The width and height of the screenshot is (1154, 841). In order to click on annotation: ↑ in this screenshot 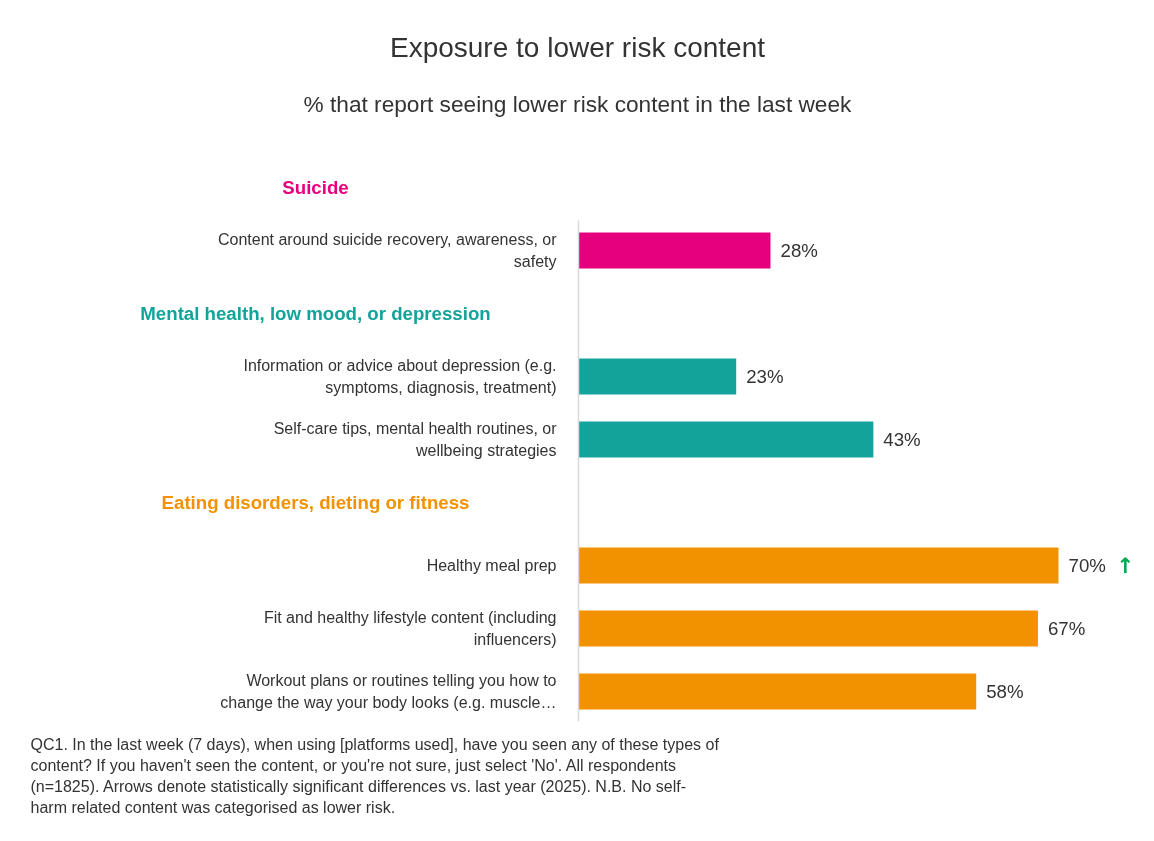, I will do `click(1125, 565)`.